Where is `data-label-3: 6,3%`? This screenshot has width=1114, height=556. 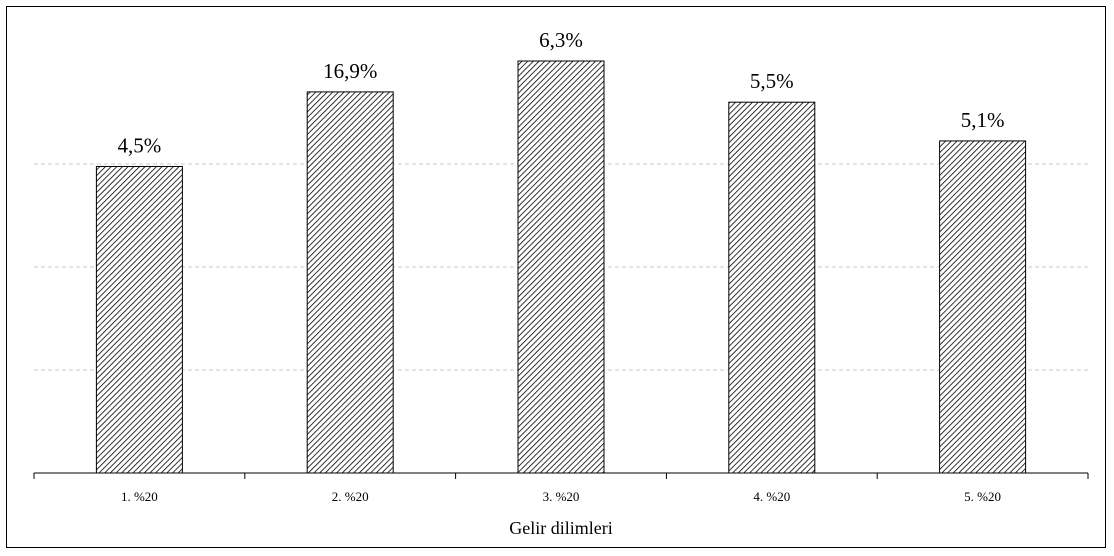 data-label-3: 6,3% is located at coordinates (561, 40).